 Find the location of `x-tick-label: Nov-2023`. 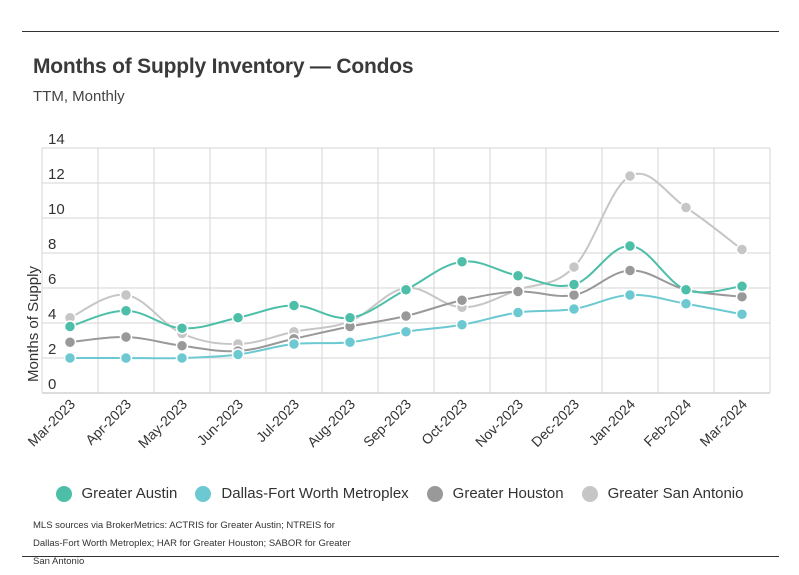

x-tick-label: Nov-2023 is located at coordinates (499, 423).